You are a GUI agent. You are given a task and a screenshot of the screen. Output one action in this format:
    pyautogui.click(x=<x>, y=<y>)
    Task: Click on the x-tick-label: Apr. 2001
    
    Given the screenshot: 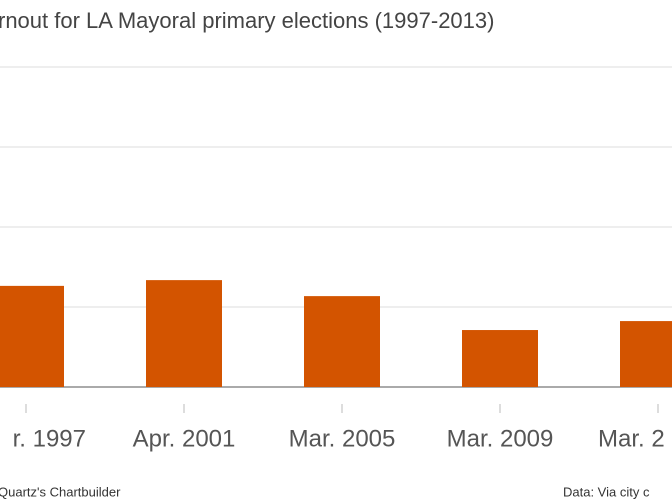 What is the action you would take?
    pyautogui.click(x=184, y=438)
    